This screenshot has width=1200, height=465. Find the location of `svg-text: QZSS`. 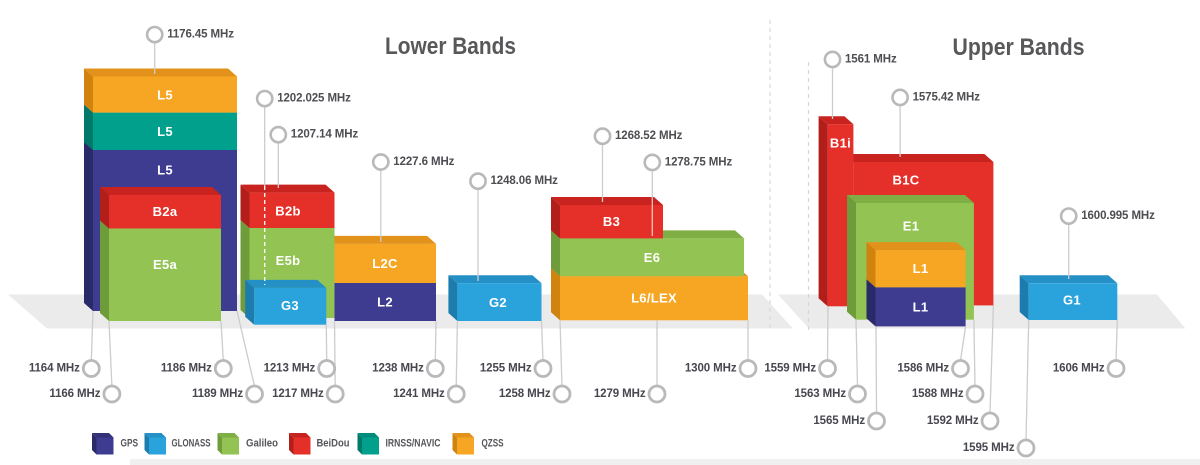

svg-text: QZSS is located at coordinates (493, 444).